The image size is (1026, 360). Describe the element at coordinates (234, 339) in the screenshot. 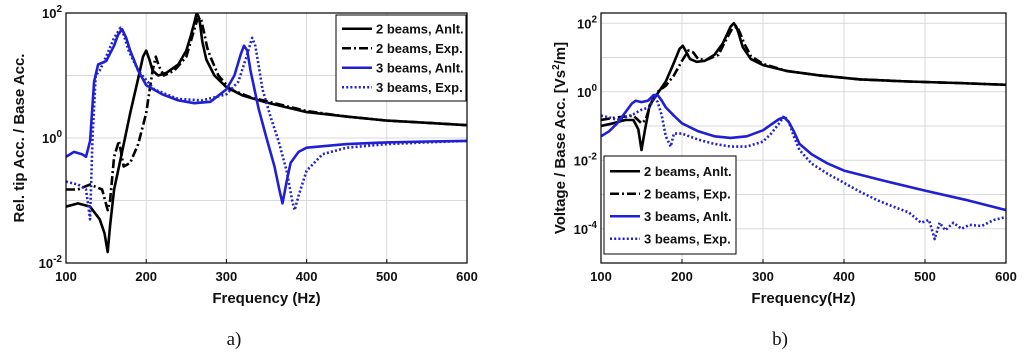

I see `panel-label: a)` at that location.